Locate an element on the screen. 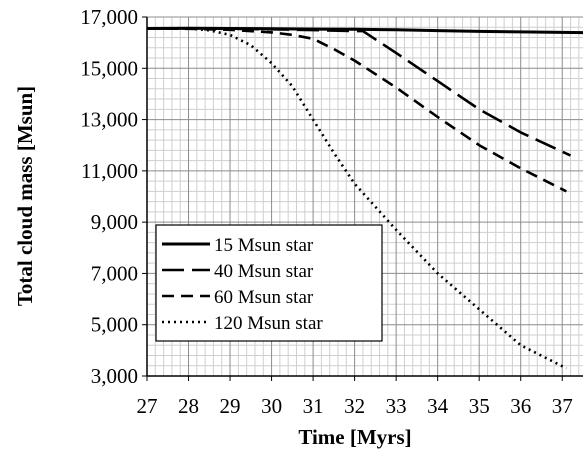 The width and height of the screenshot is (583, 450). legend-label: 60 Msun star is located at coordinates (264, 297).